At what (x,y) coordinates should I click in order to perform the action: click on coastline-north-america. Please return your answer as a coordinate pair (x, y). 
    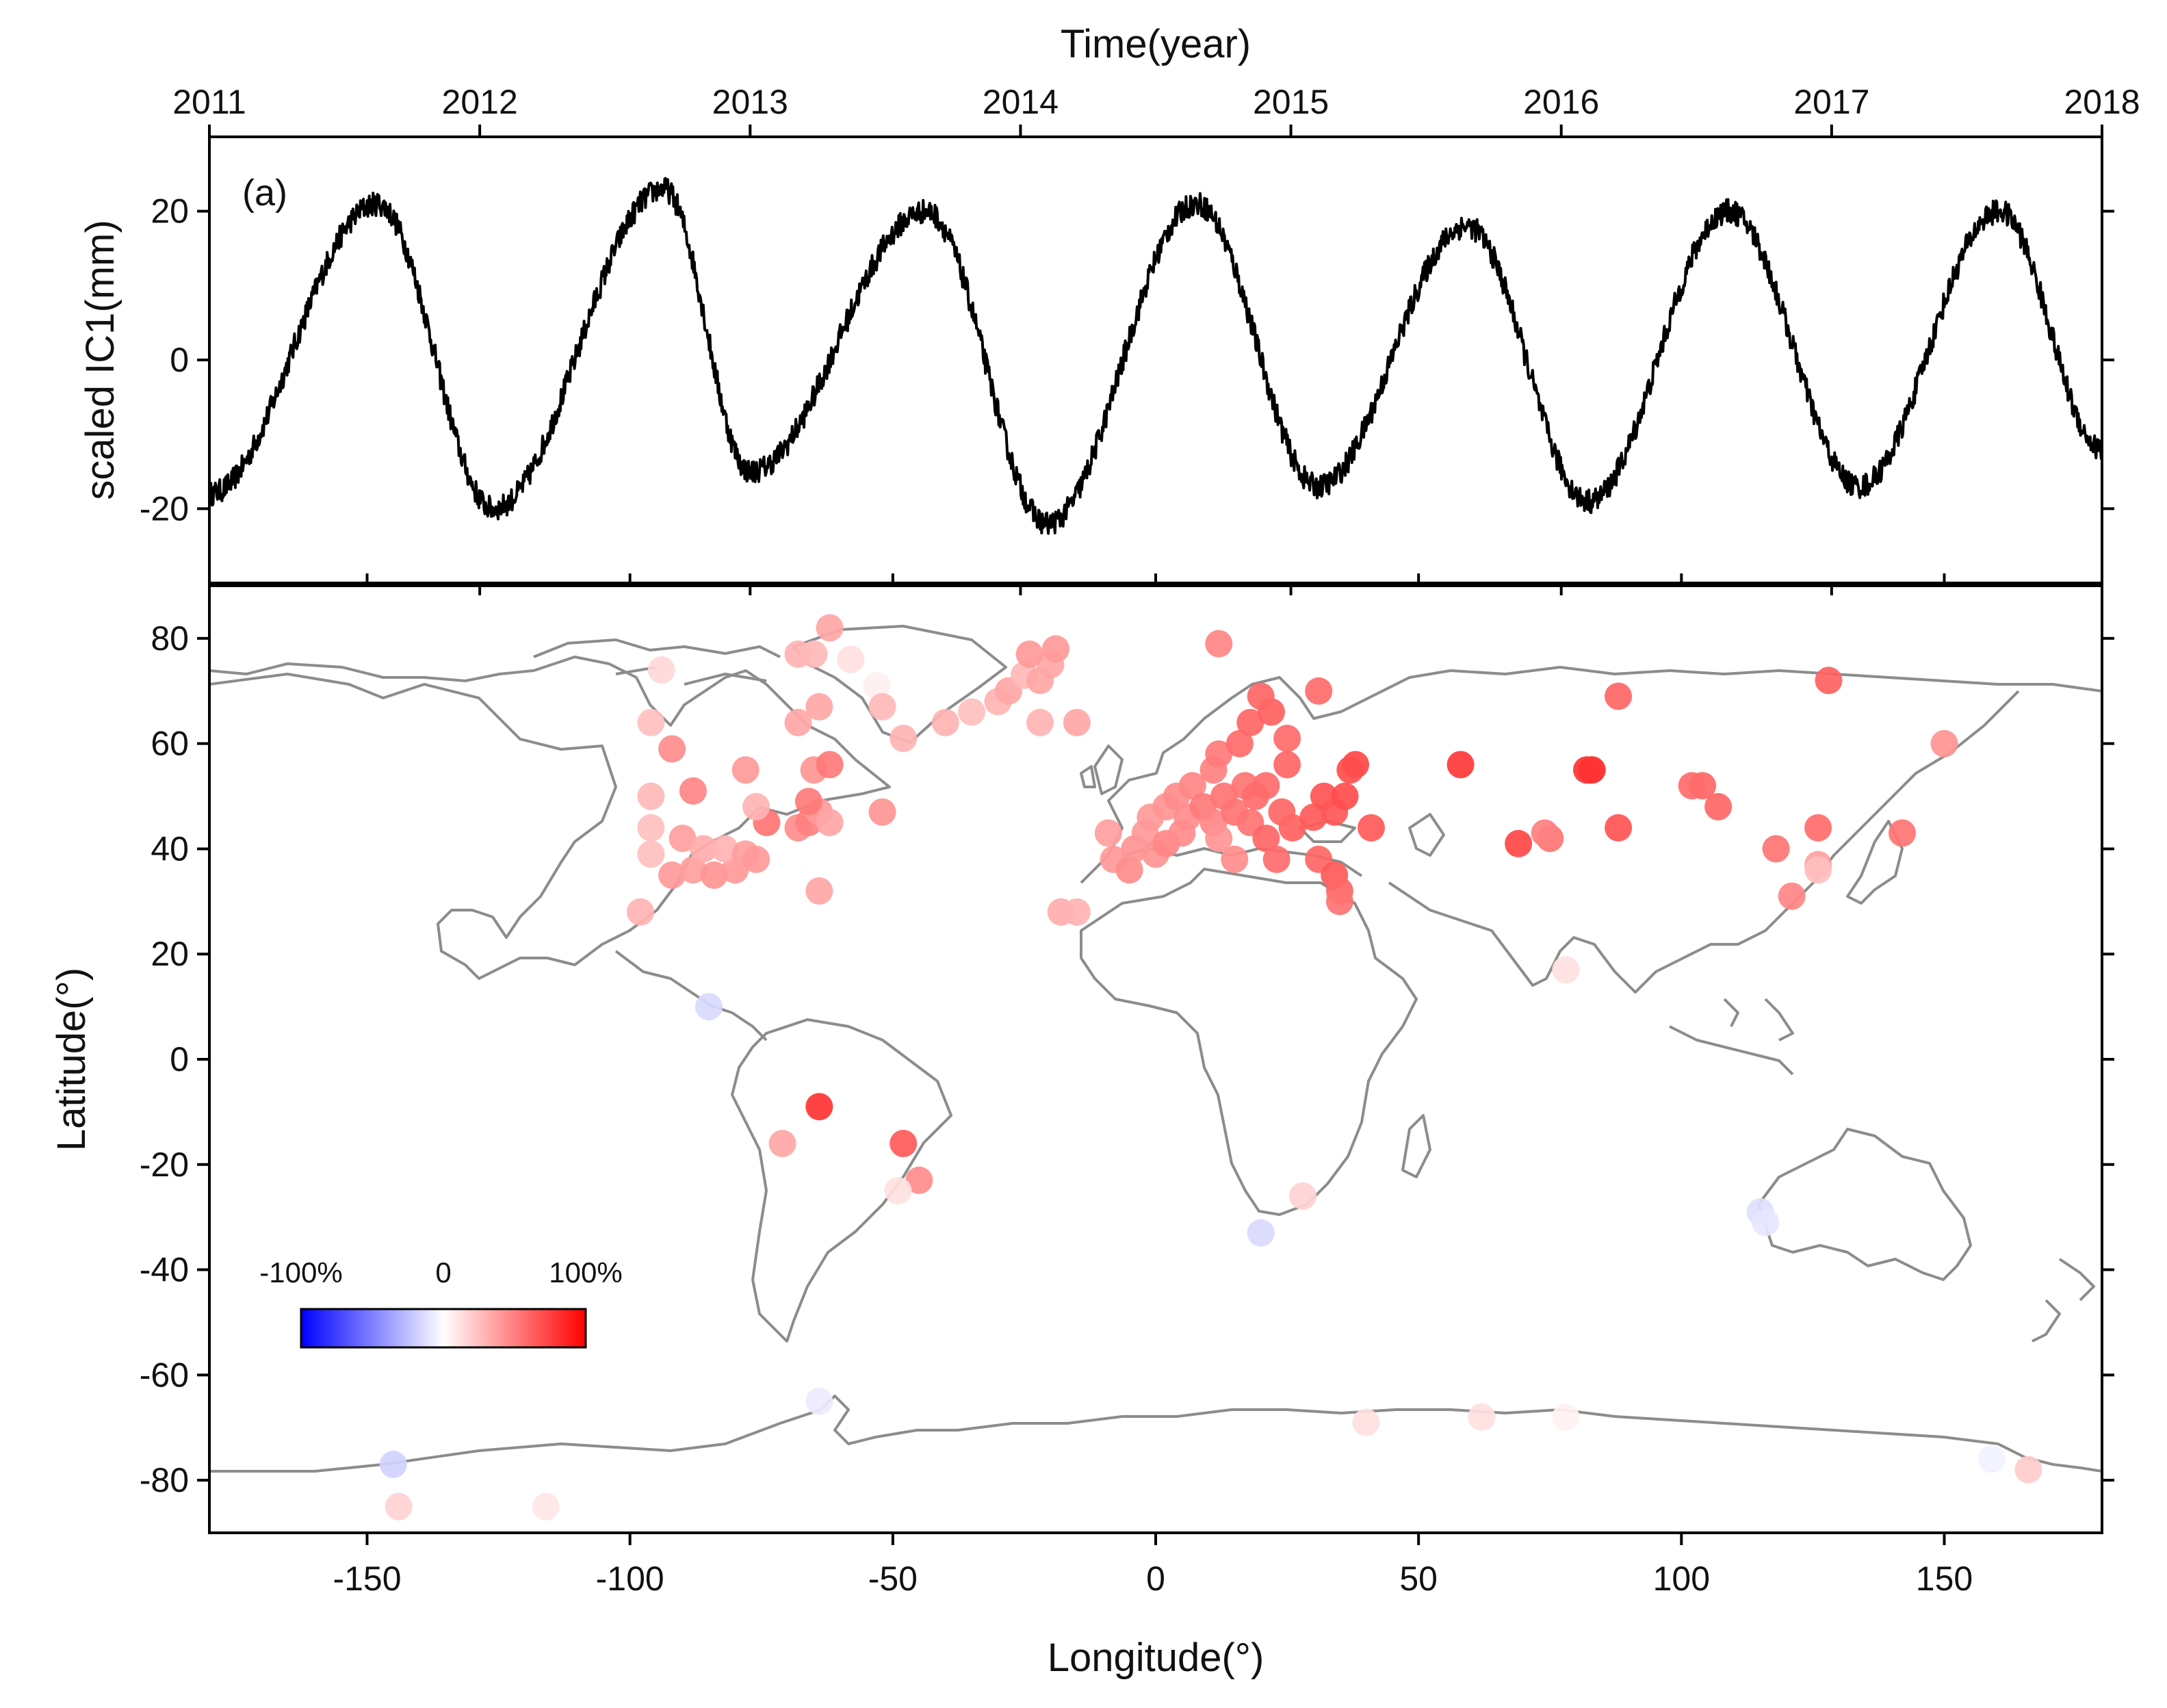
    Looking at the image, I should click on (550, 818).